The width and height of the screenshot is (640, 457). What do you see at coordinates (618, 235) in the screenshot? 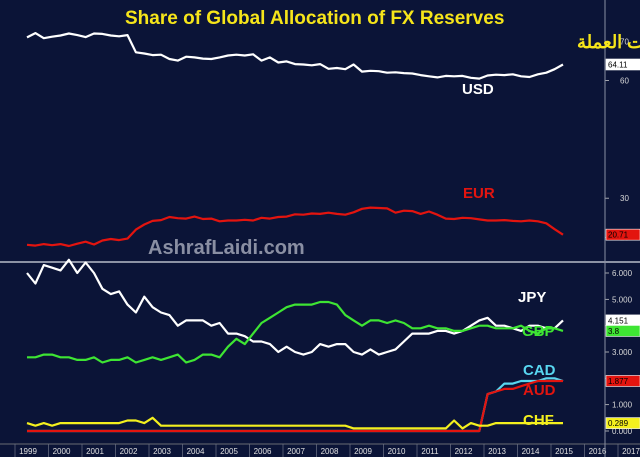
I see `last-value-label-eur: 20.71` at bounding box center [618, 235].